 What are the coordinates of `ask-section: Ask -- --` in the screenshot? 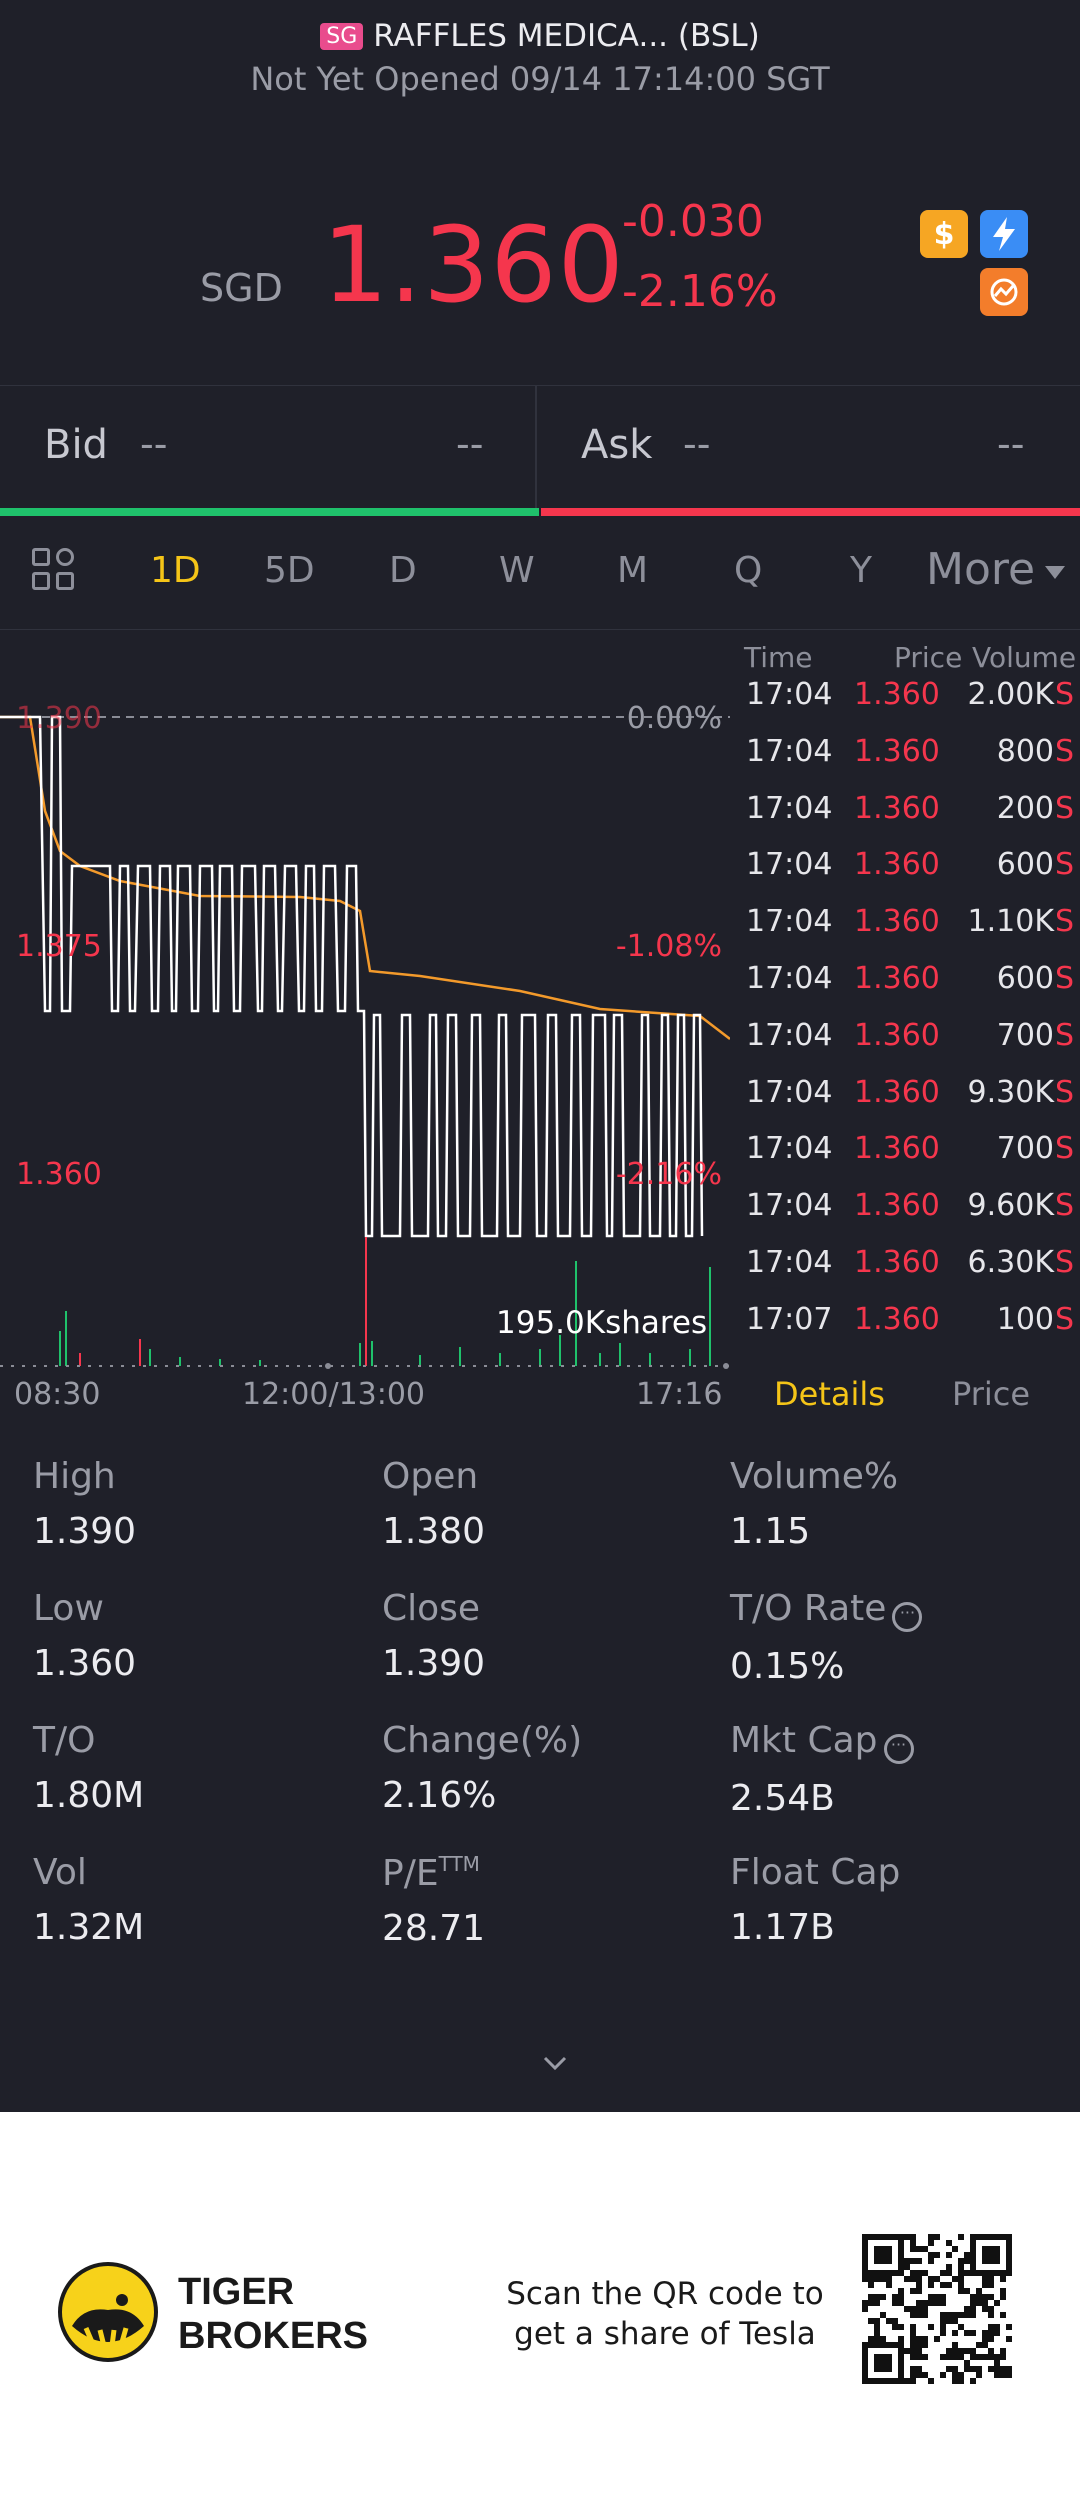 It's located at (809, 448).